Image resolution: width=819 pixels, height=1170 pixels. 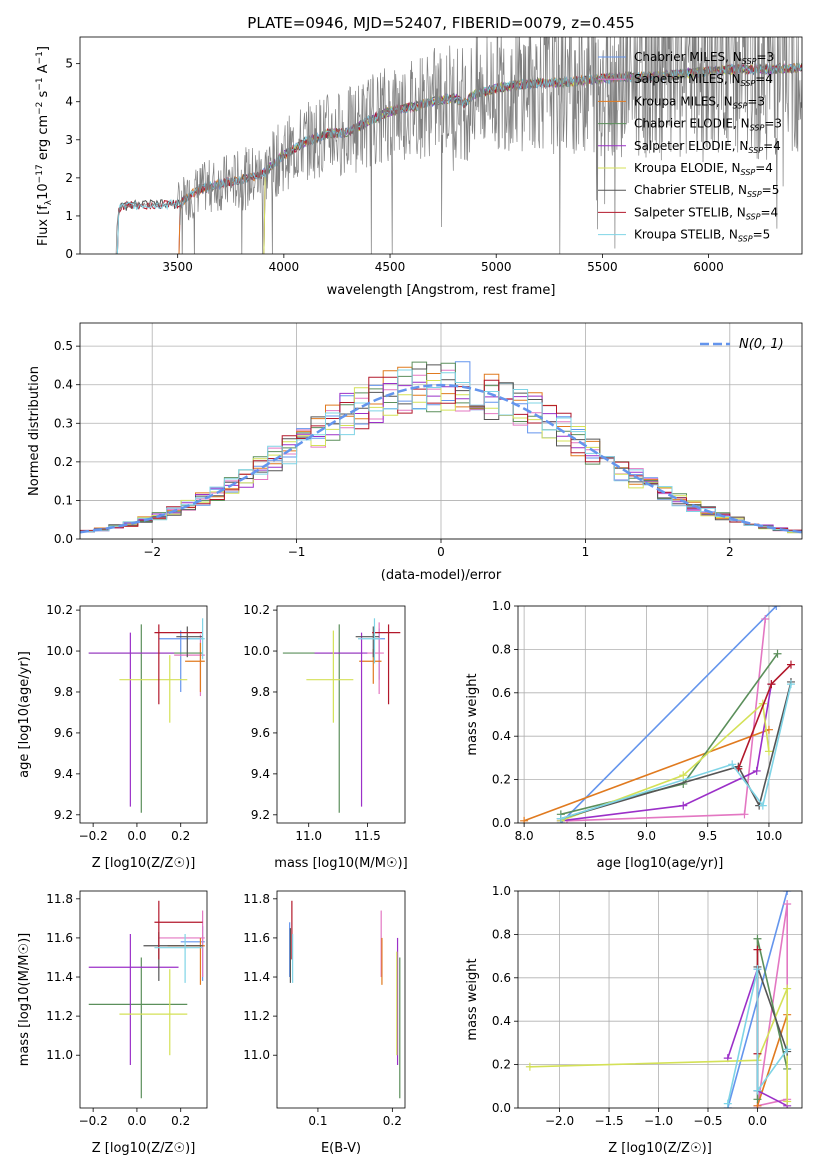 What do you see at coordinates (706, 191) in the screenshot?
I see `spectrum-legend-label-6: Chabrier STELIB, NSSP=5` at bounding box center [706, 191].